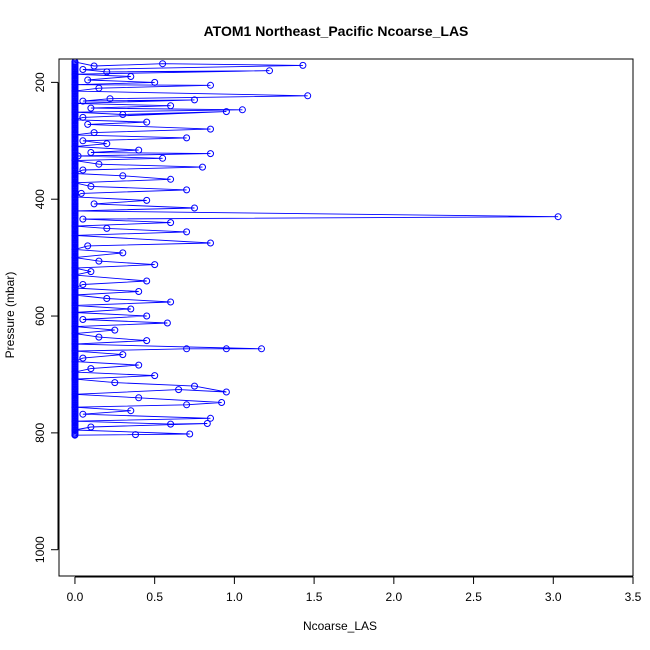 This screenshot has height=650, width=650. Describe the element at coordinates (40, 433) in the screenshot. I see `y-tick-label: 800` at that location.